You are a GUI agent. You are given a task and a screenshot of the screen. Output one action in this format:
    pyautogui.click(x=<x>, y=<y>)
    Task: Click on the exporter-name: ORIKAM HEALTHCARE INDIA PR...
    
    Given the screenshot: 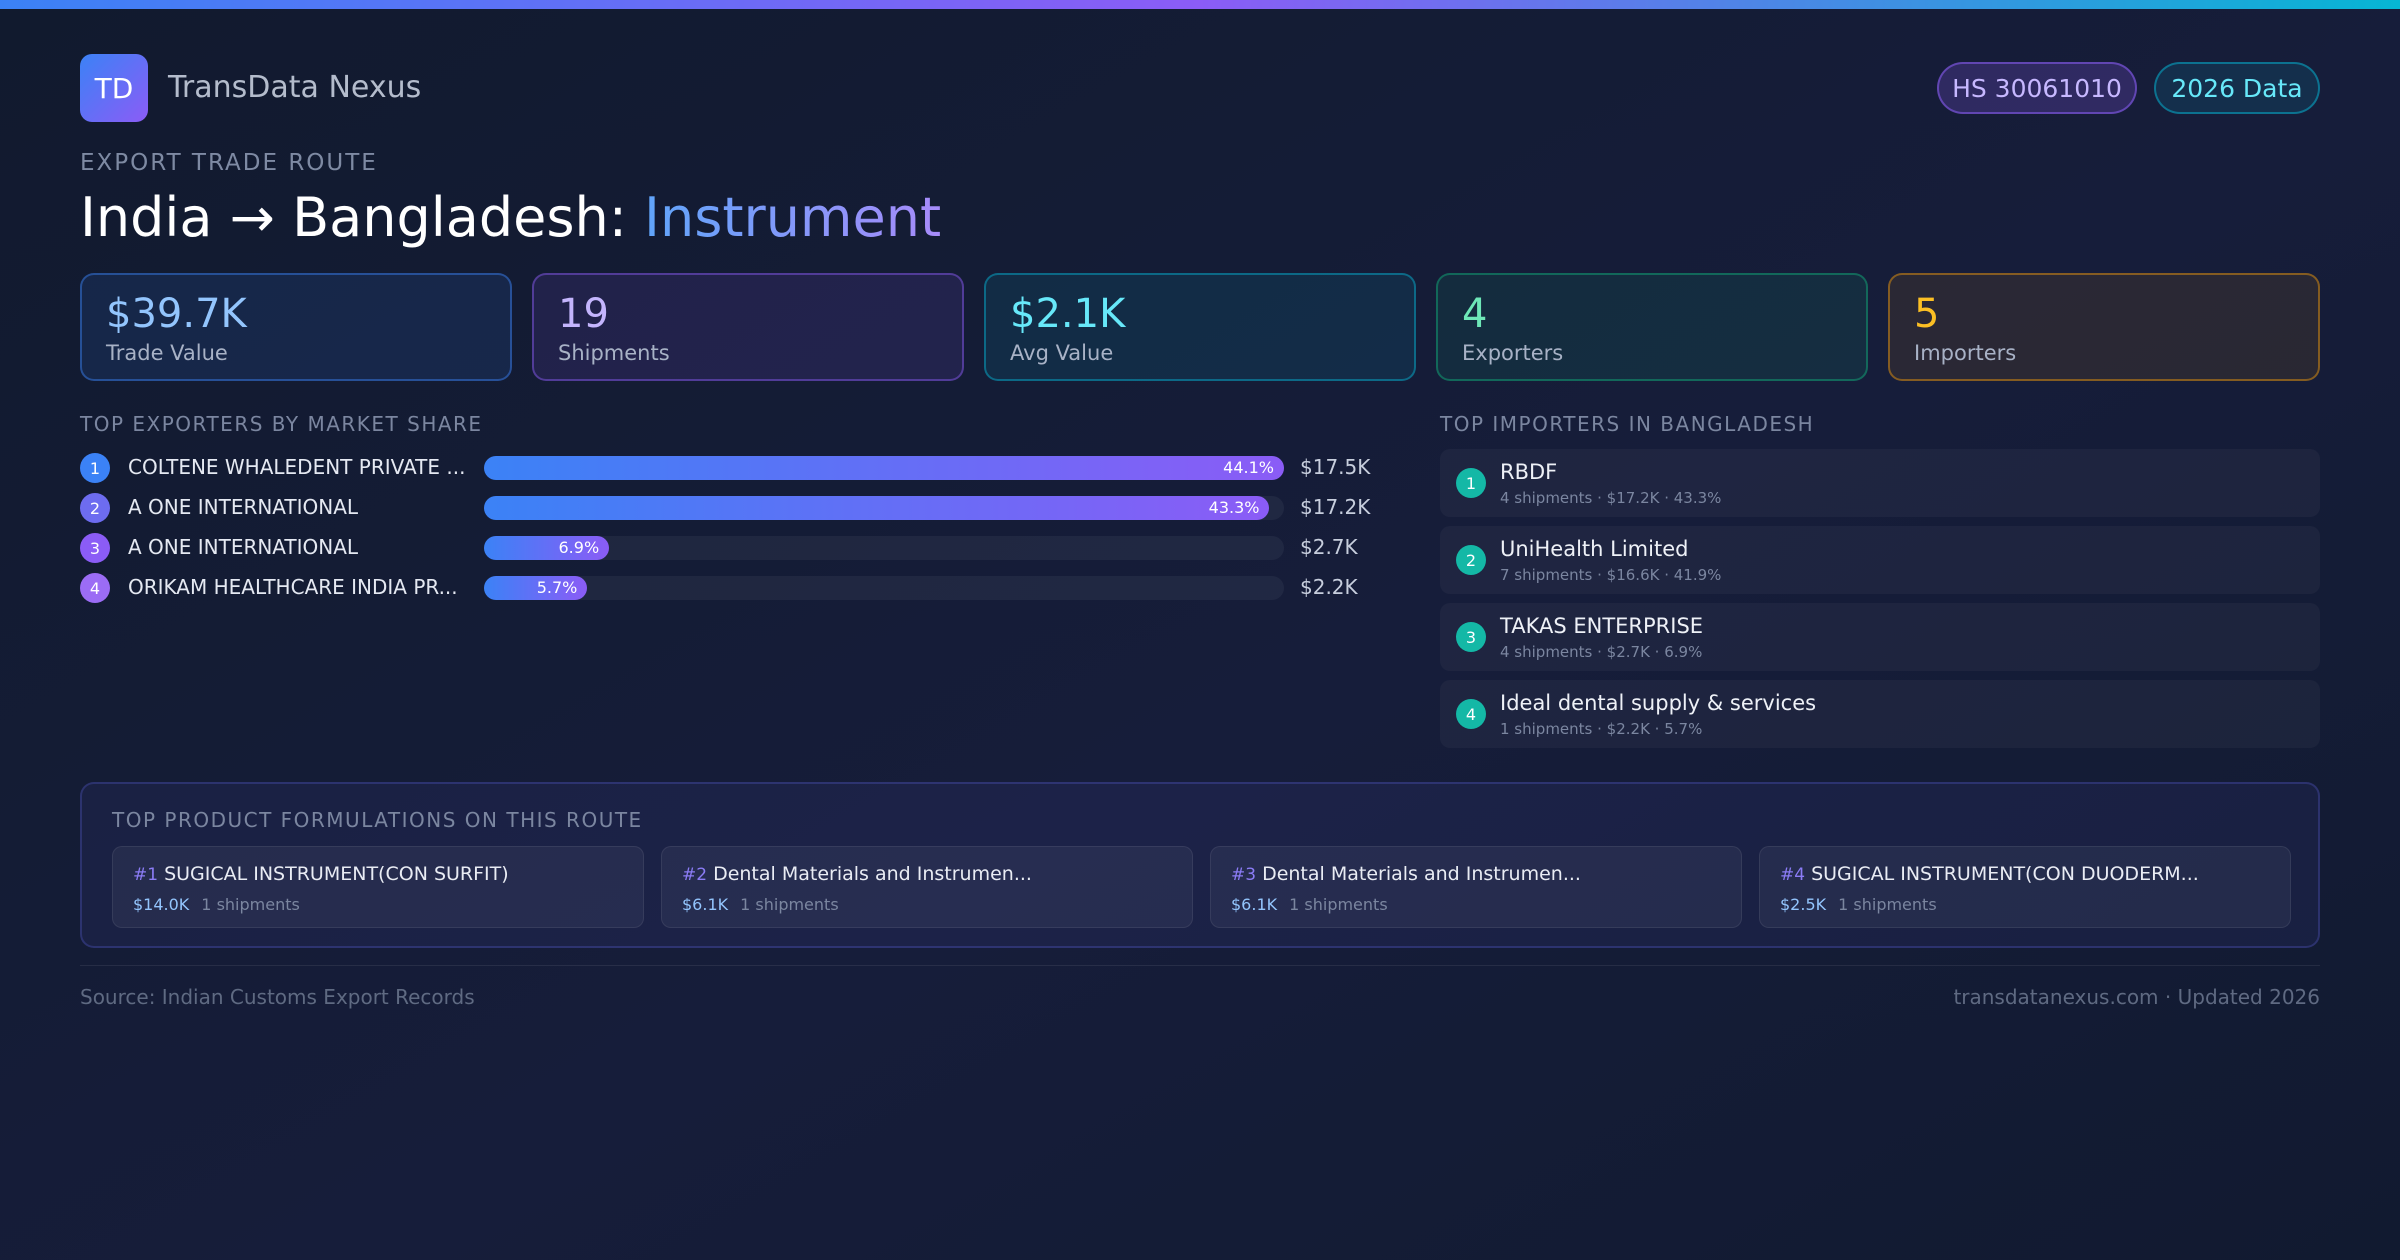 What is the action you would take?
    pyautogui.click(x=293, y=587)
    